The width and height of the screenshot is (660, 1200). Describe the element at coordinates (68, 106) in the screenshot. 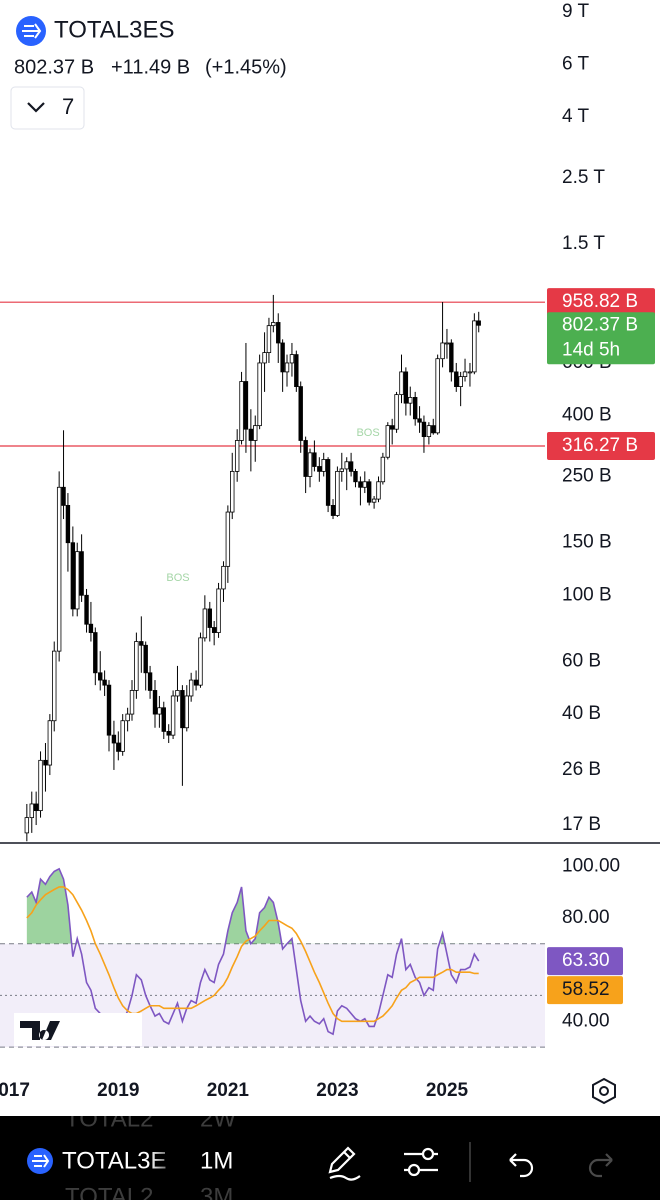

I see `indicator-count: 7` at that location.